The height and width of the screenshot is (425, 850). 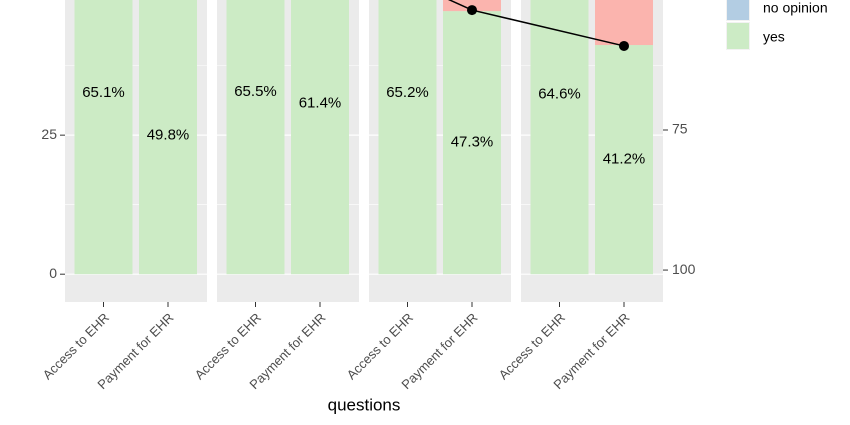 I want to click on data-label: 49.8%, so click(x=168, y=135).